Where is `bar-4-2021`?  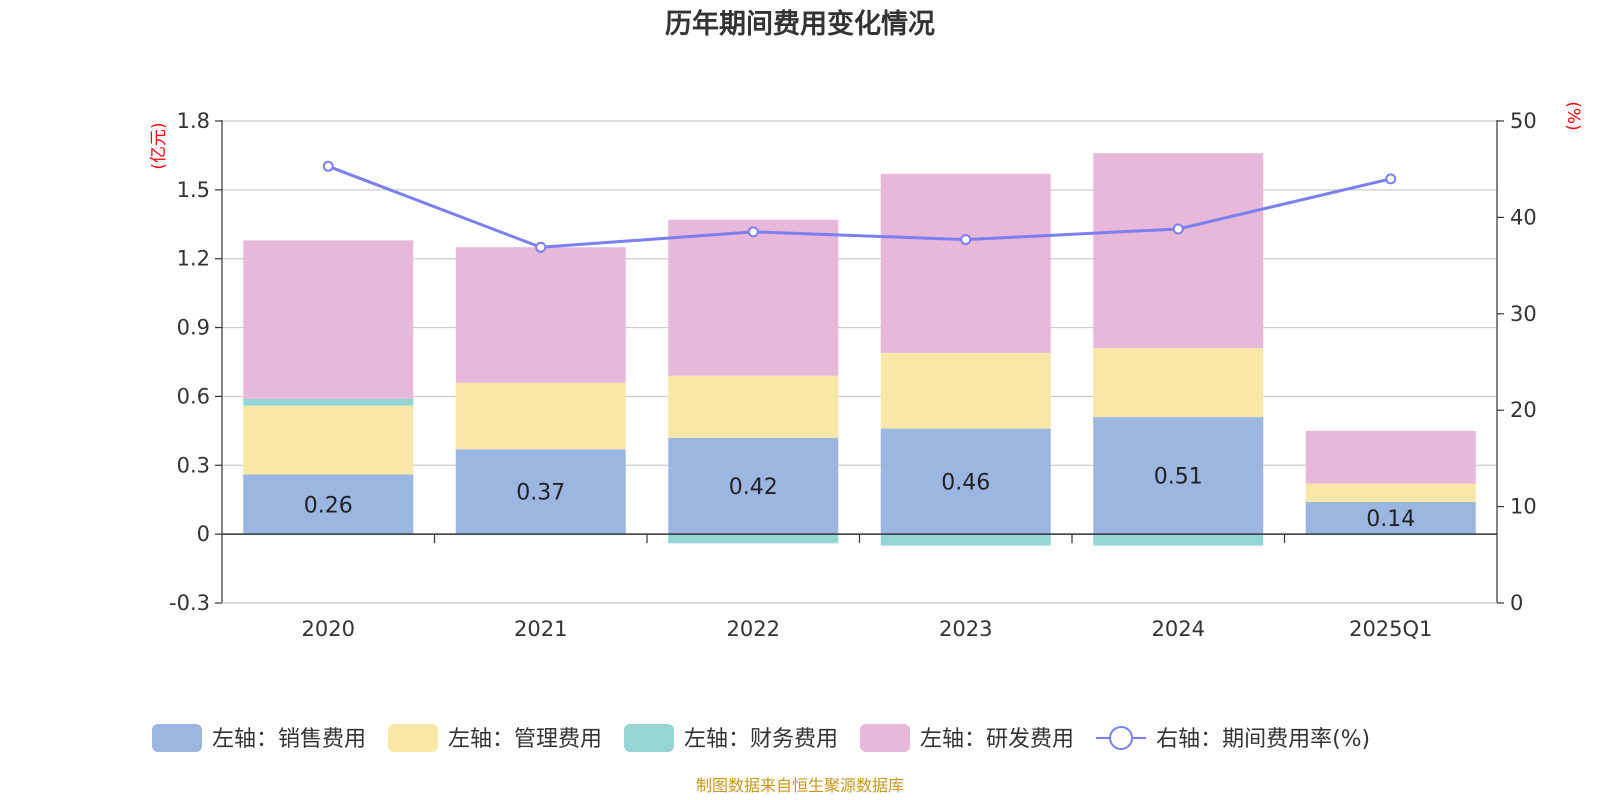
bar-4-2021 is located at coordinates (540, 315).